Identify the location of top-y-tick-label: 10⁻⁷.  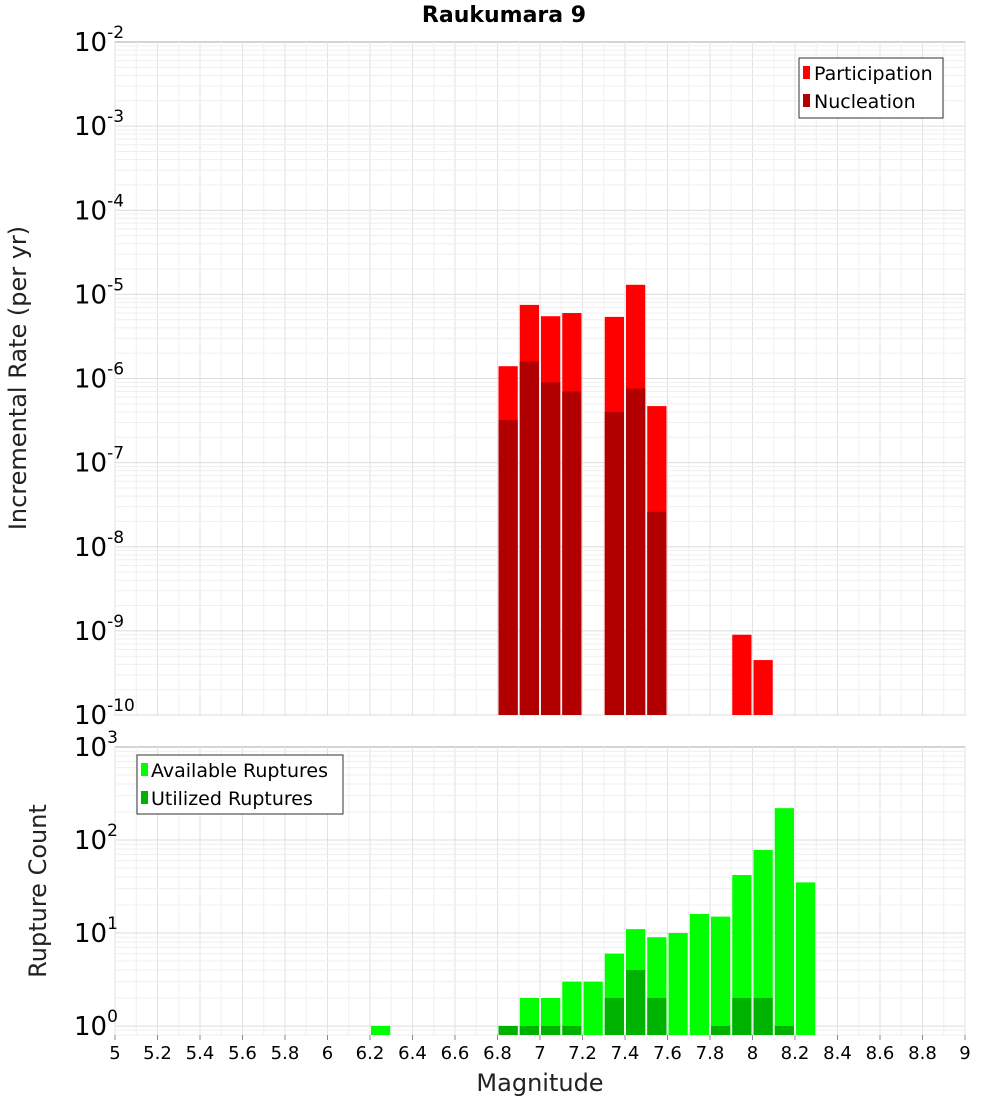
(99, 461).